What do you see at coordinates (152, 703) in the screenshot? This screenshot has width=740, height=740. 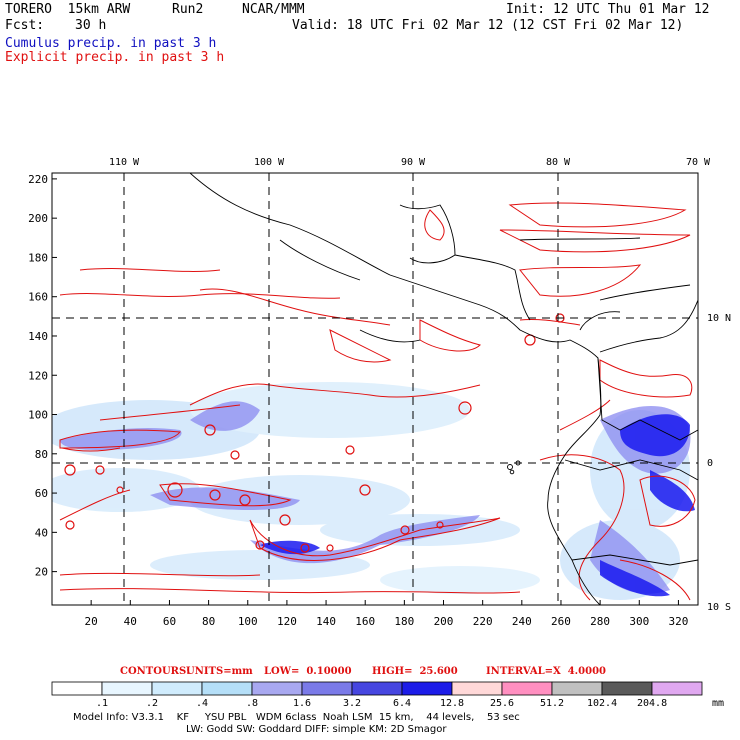 I see `colorbar-level-label: .2` at bounding box center [152, 703].